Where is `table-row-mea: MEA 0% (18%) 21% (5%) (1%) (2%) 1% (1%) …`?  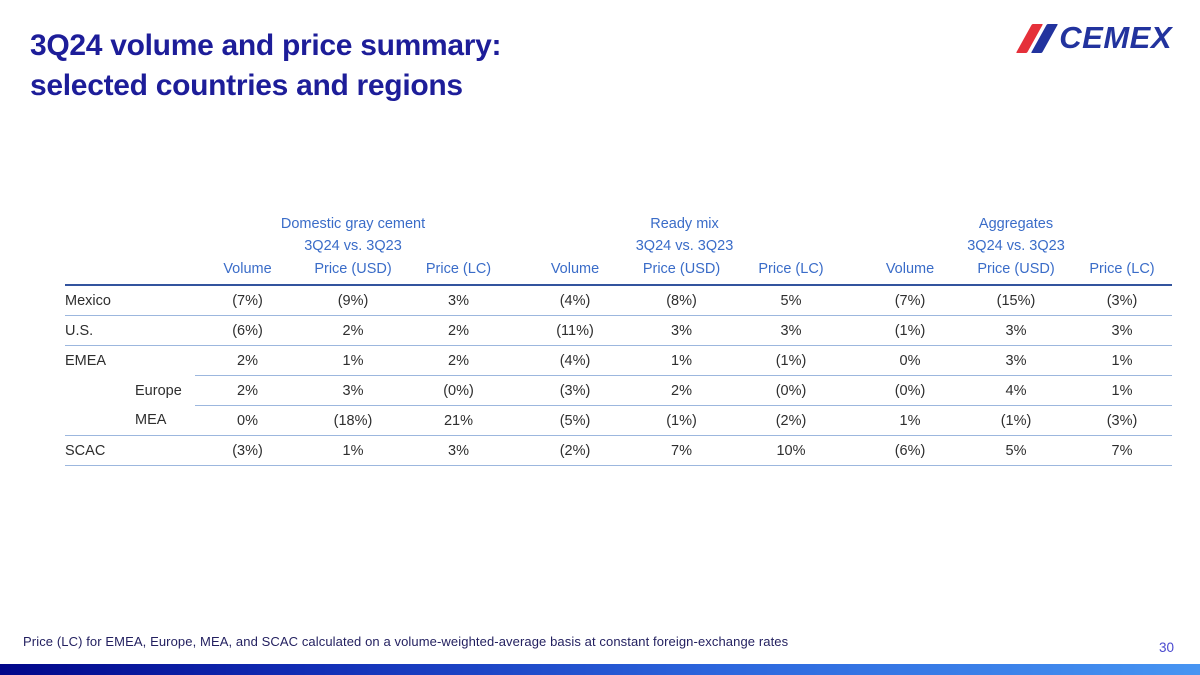
table-row-mea: MEA 0% (18%) 21% (5%) (1%) (2%) 1% (1%) … is located at coordinates (618, 420).